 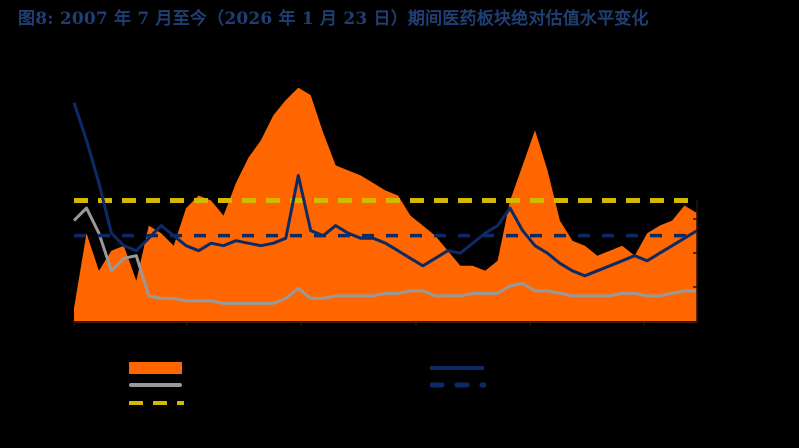 I want to click on legend-swatch-gray, so click(x=155, y=385).